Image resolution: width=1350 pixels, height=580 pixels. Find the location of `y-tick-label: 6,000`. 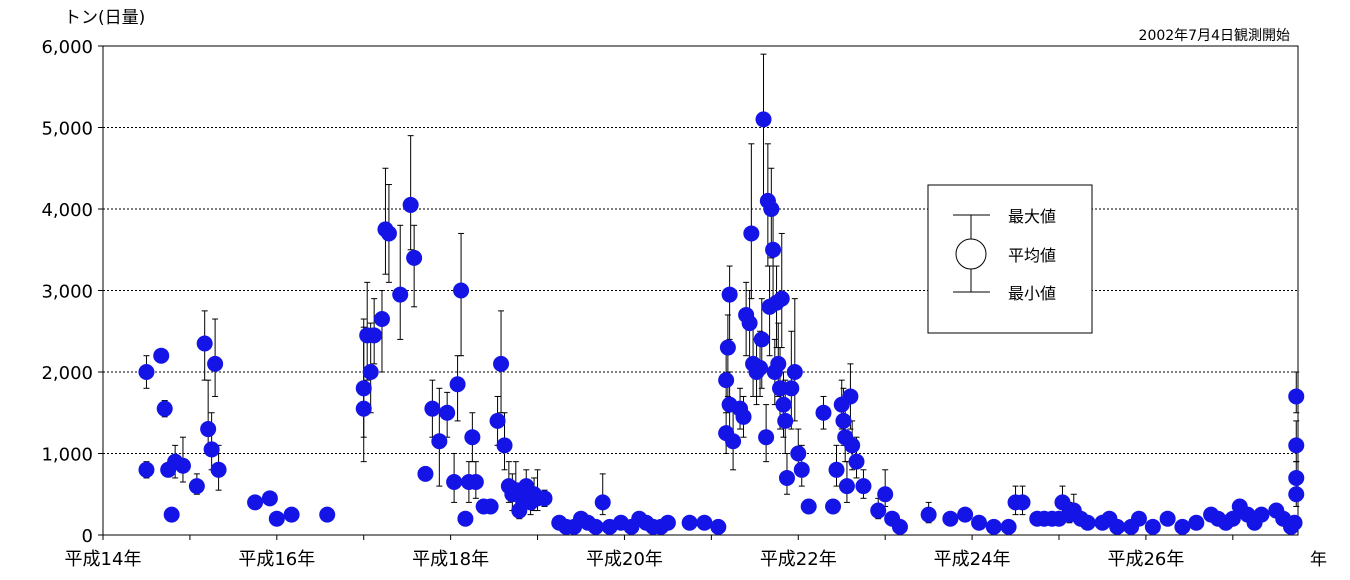

y-tick-label: 6,000 is located at coordinates (67, 47).